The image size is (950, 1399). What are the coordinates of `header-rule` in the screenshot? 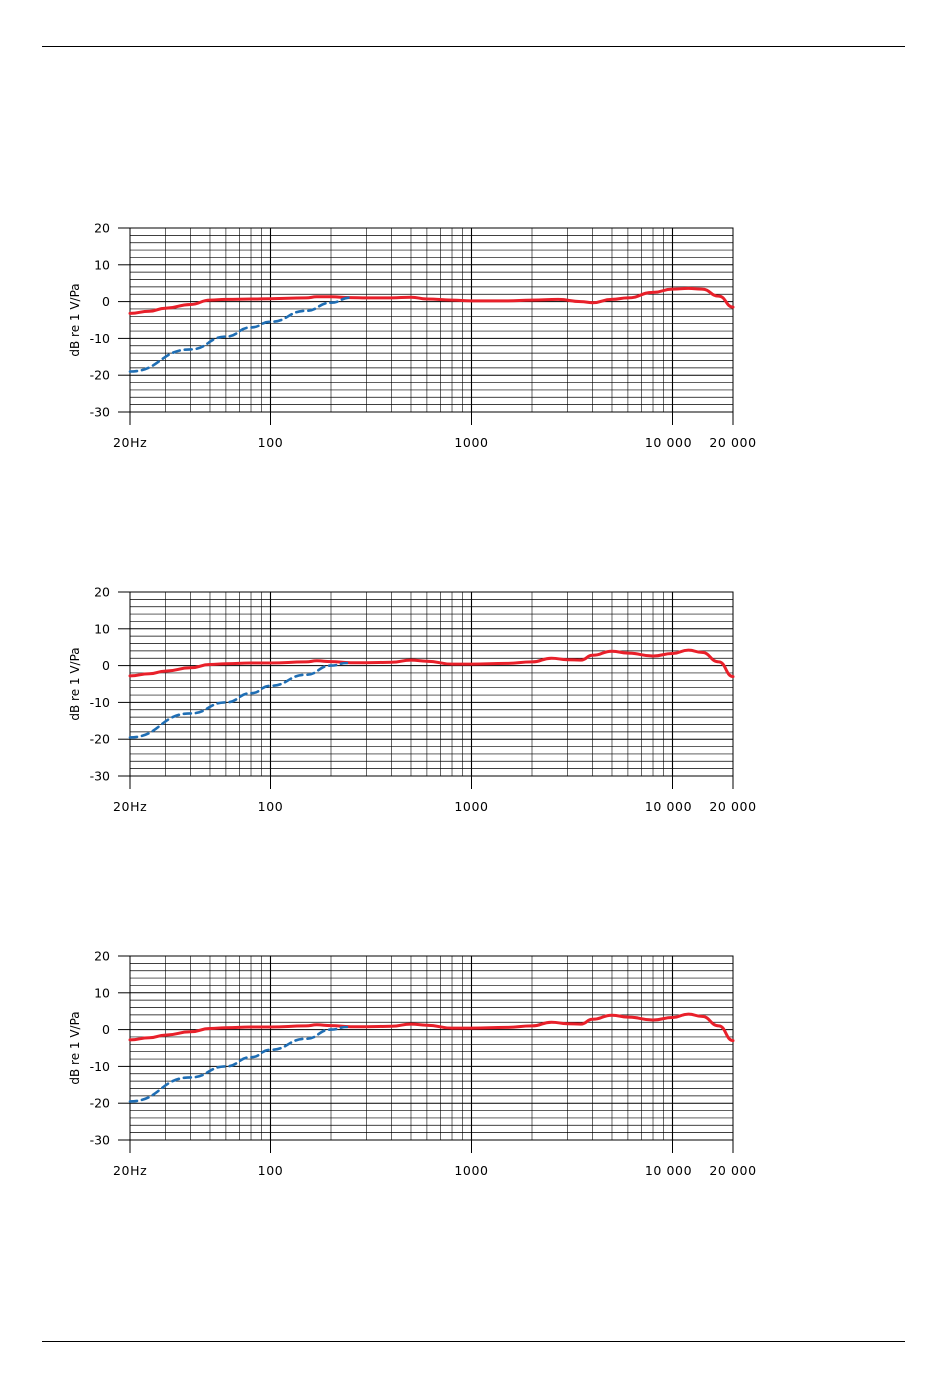 It's located at (473, 46).